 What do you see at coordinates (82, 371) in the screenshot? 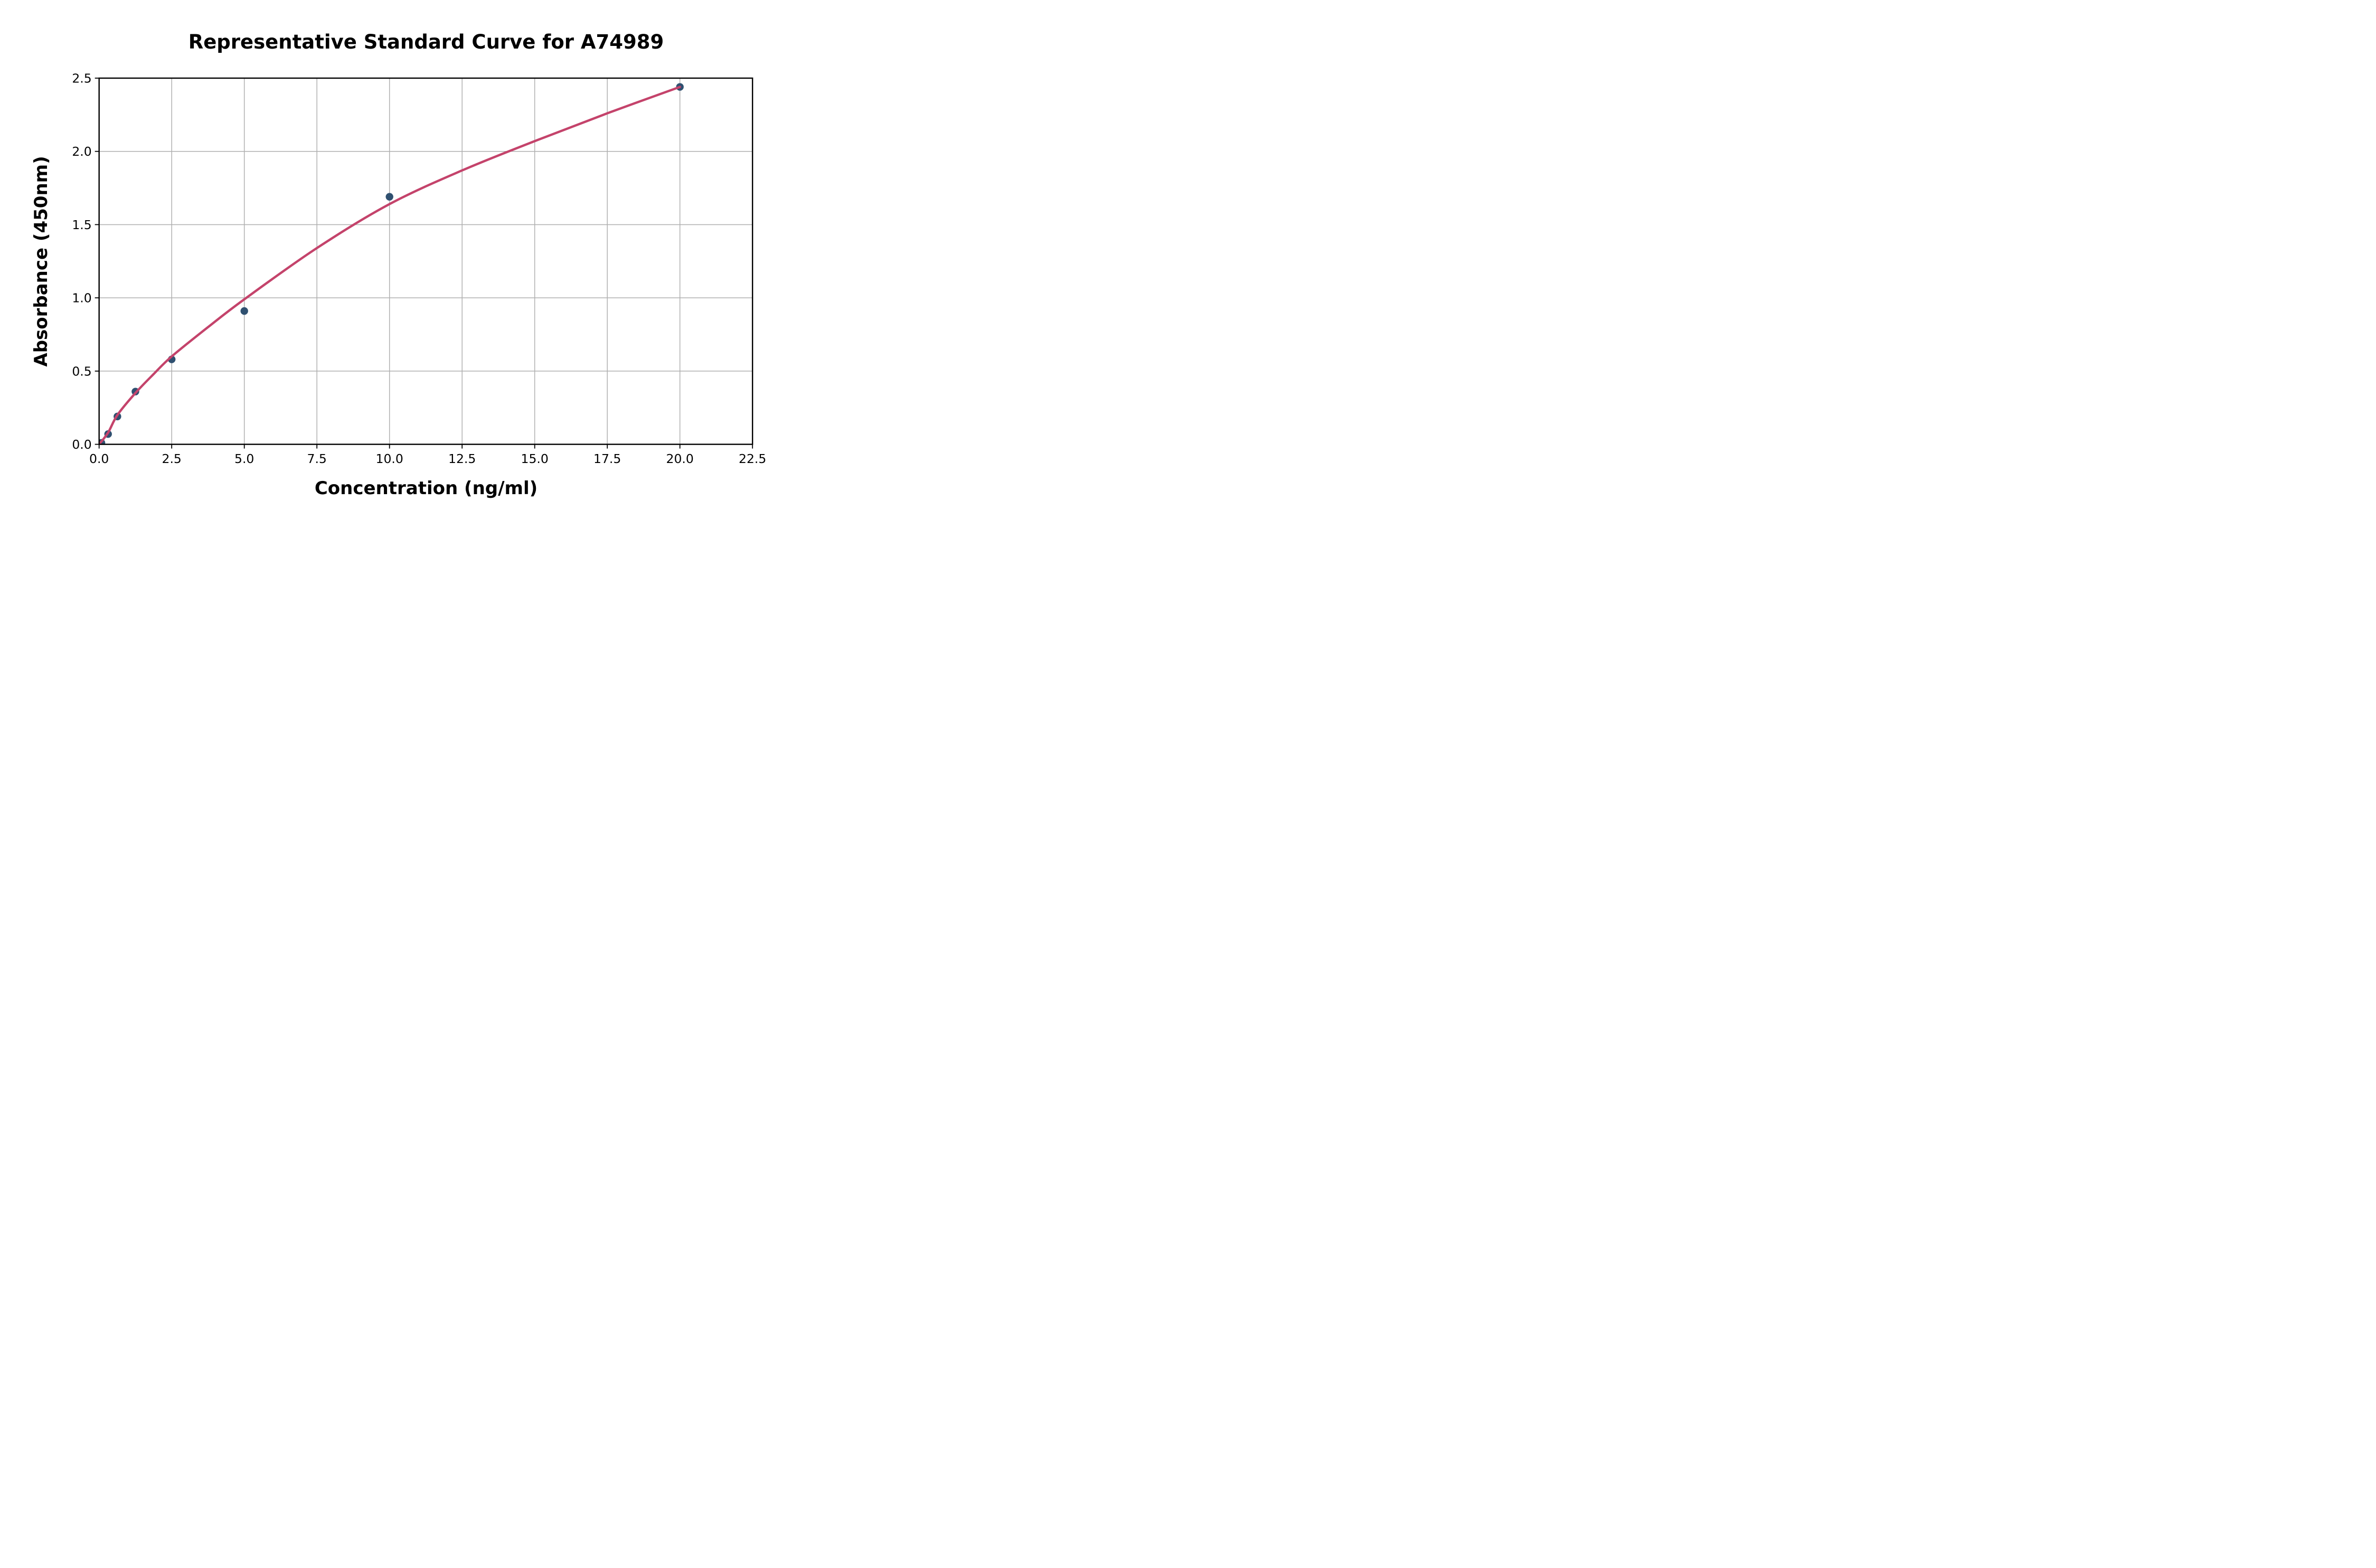
I see `y-tick-label: 0.5` at bounding box center [82, 371].